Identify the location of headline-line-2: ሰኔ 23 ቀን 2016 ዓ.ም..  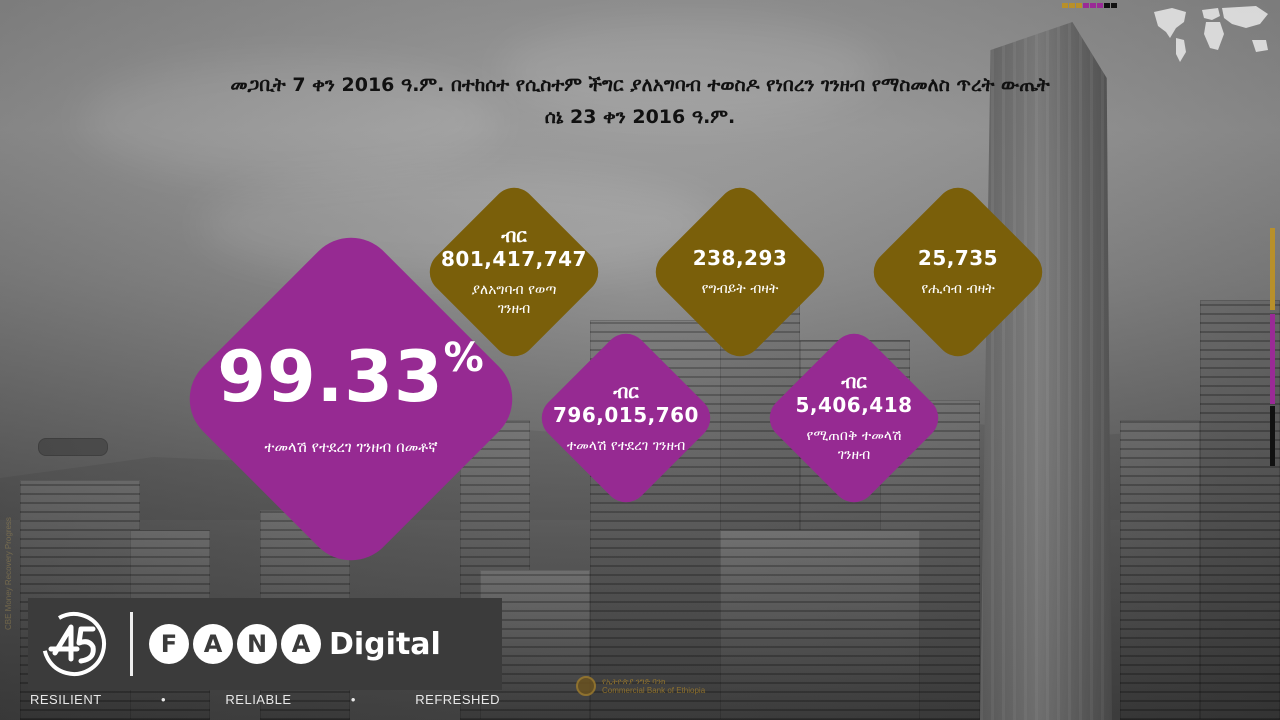
(640, 117).